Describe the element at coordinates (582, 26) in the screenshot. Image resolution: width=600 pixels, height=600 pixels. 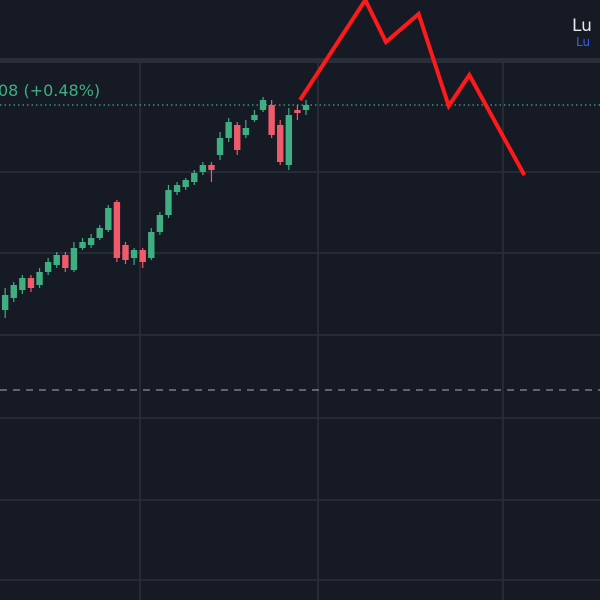
I see `brand: Lu` at that location.